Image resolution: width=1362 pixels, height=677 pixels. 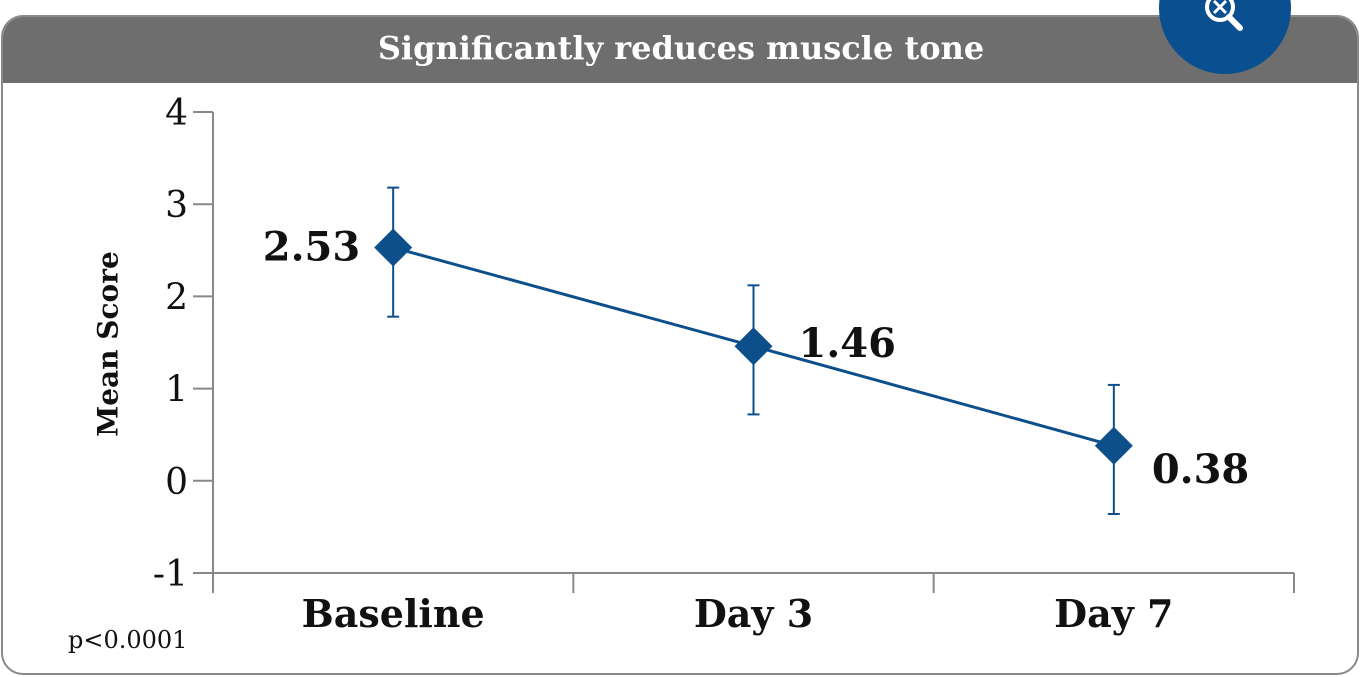 What do you see at coordinates (1200, 469) in the screenshot?
I see `data-label: 0.38` at bounding box center [1200, 469].